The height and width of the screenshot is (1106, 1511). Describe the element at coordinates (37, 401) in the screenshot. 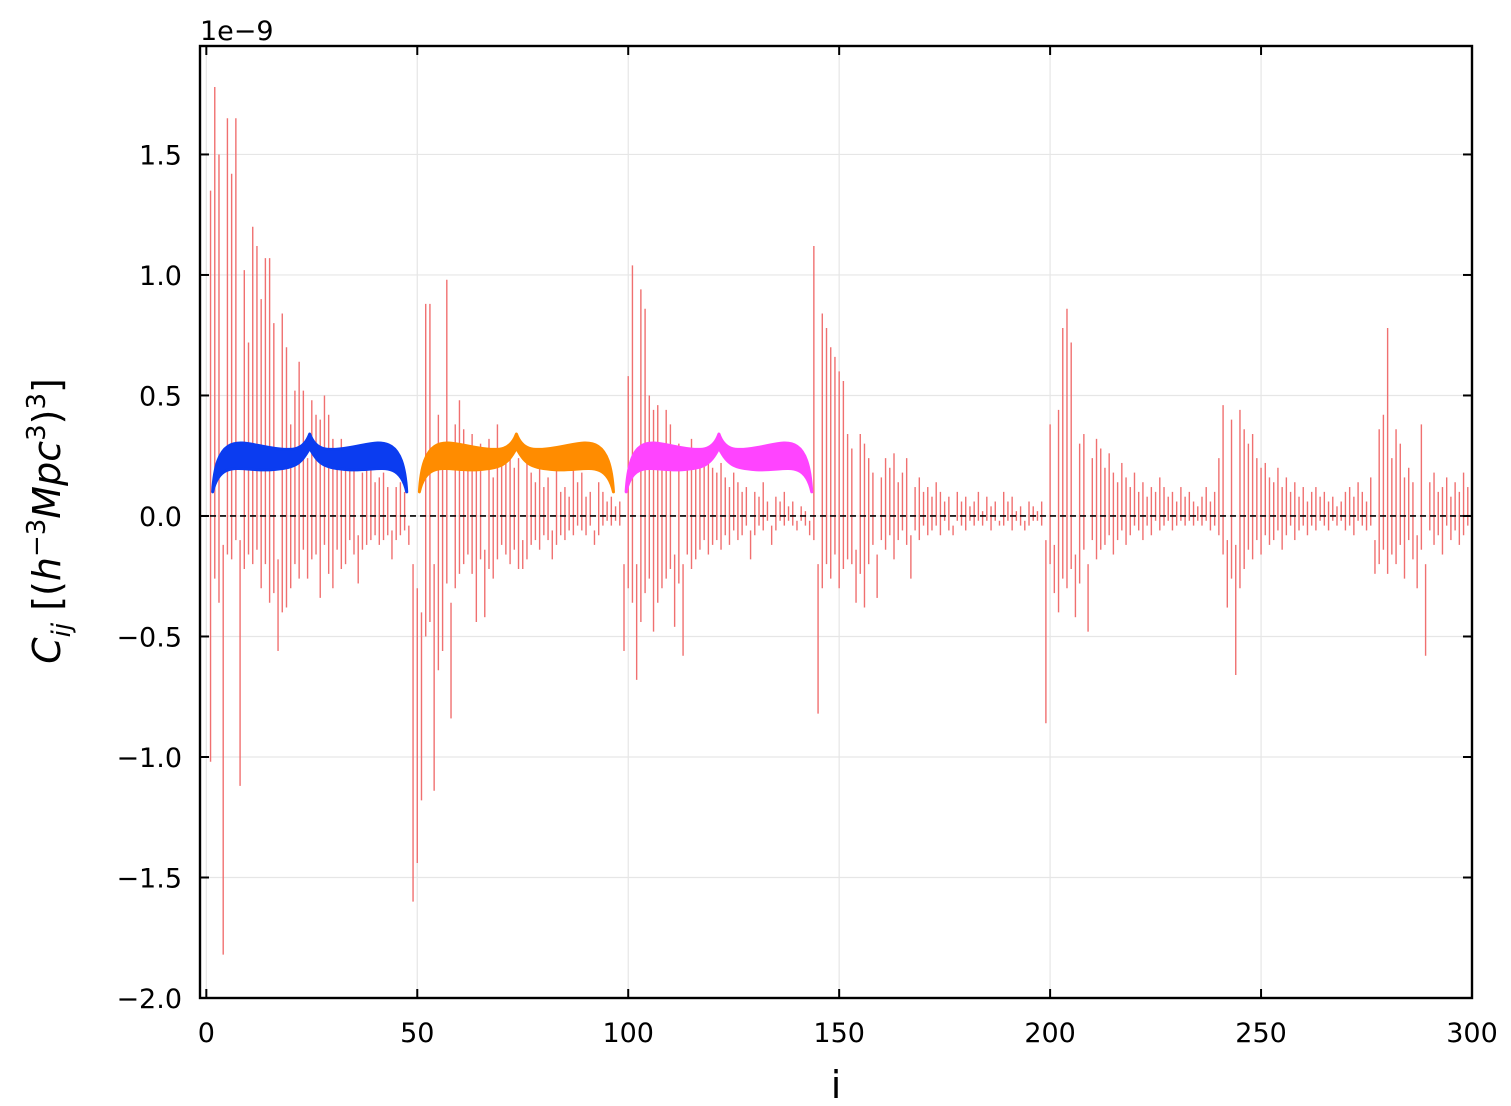

I see `y-title-outer-sup: 3` at that location.